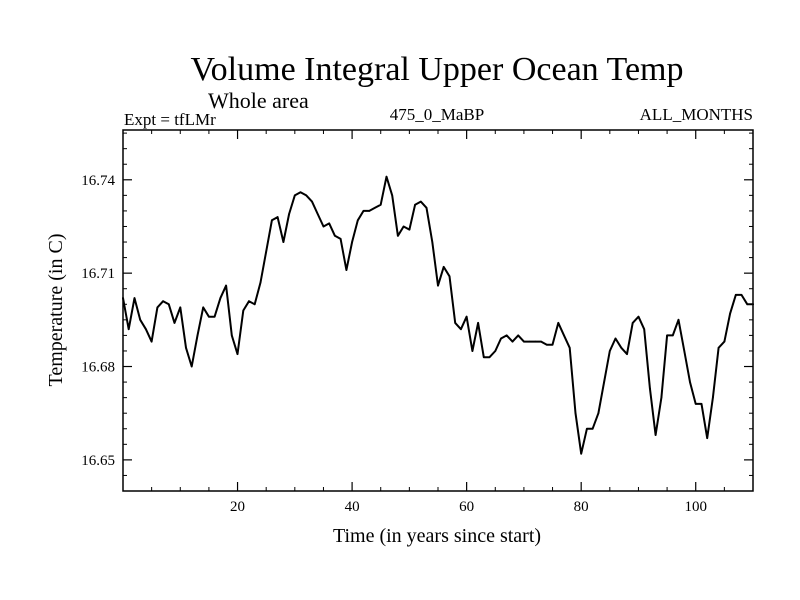 The image size is (800, 600). Describe the element at coordinates (170, 119) in the screenshot. I see `experiment-label: Expt = tfLMr` at that location.